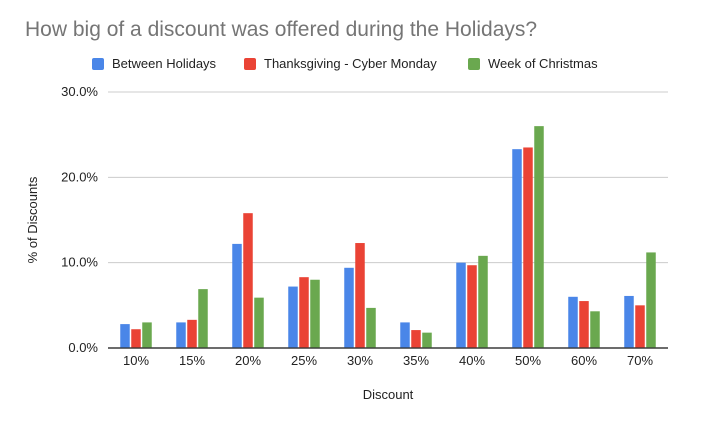  What do you see at coordinates (543, 63) in the screenshot?
I see `legend-label: Week of Christmas` at bounding box center [543, 63].